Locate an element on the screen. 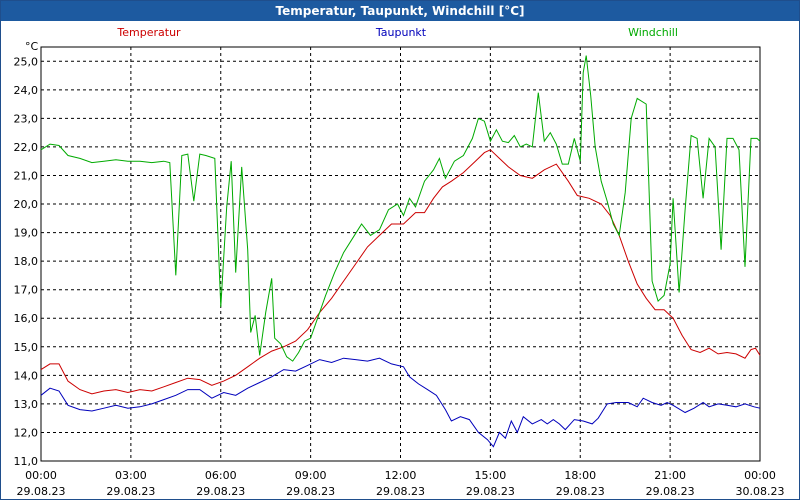 The height and width of the screenshot is (500, 800). y-tick-label: 13,0 is located at coordinates (26, 404).